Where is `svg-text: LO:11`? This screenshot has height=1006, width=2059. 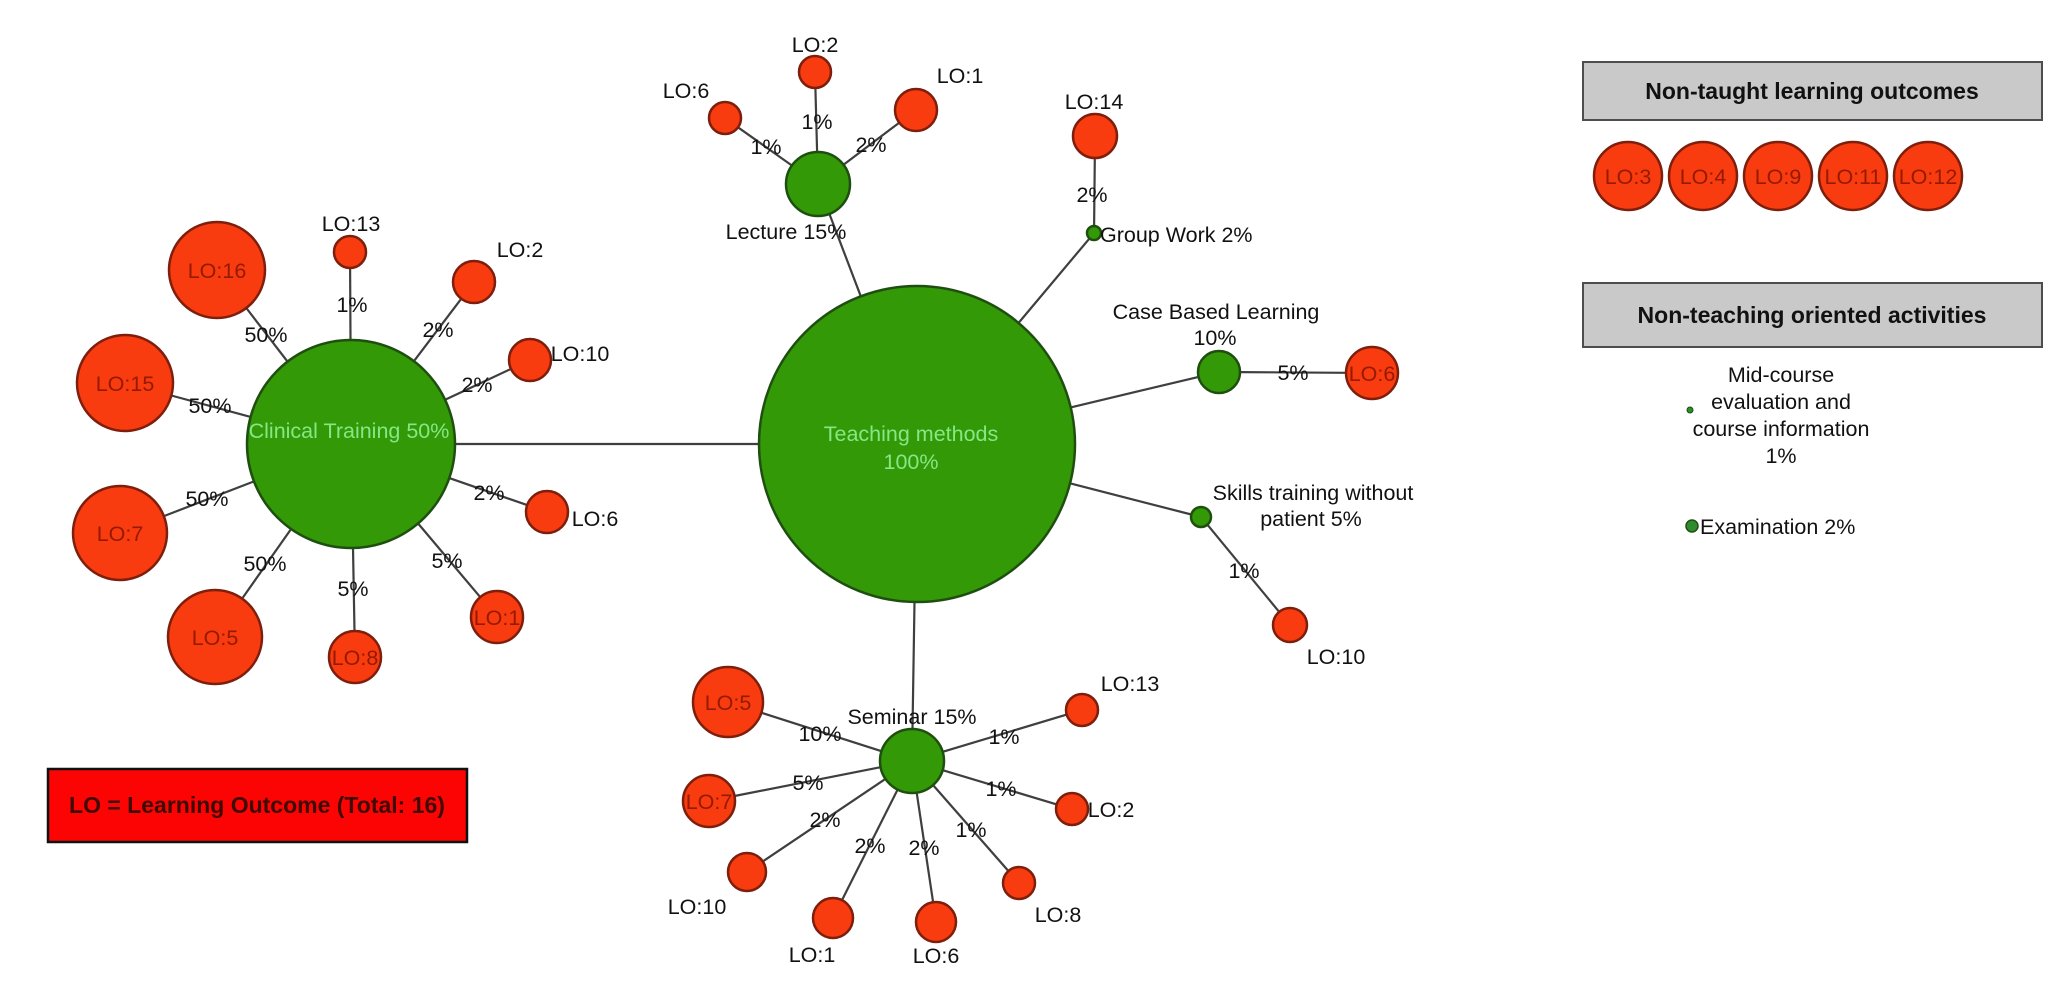 svg-text: LO:11 is located at coordinates (1853, 177).